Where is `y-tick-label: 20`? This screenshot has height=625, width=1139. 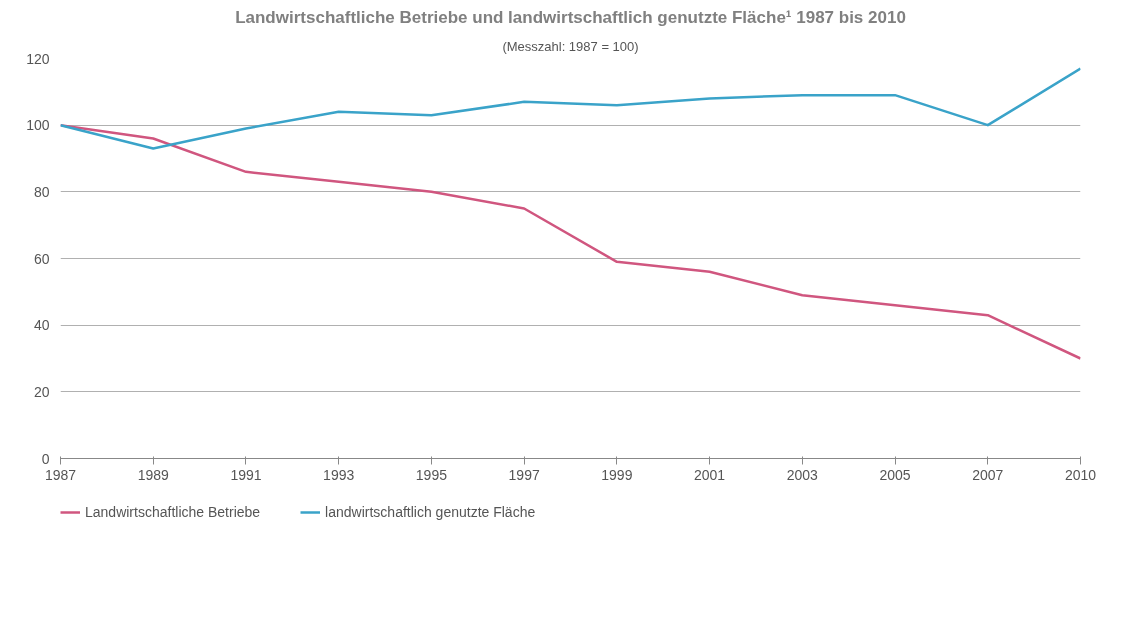 y-tick-label: 20 is located at coordinates (41, 391).